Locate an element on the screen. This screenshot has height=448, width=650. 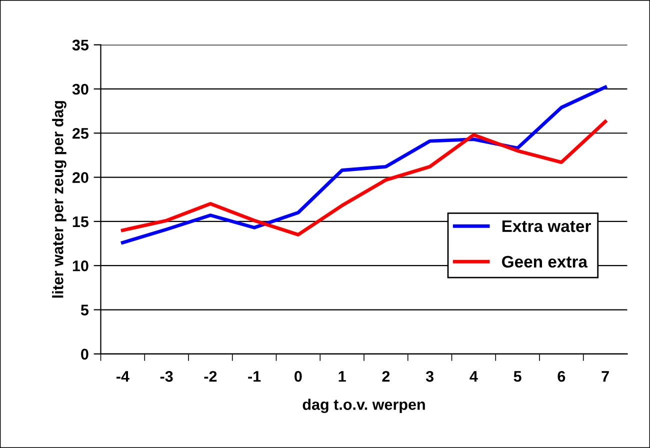
x-tick-label: 3 is located at coordinates (430, 376).